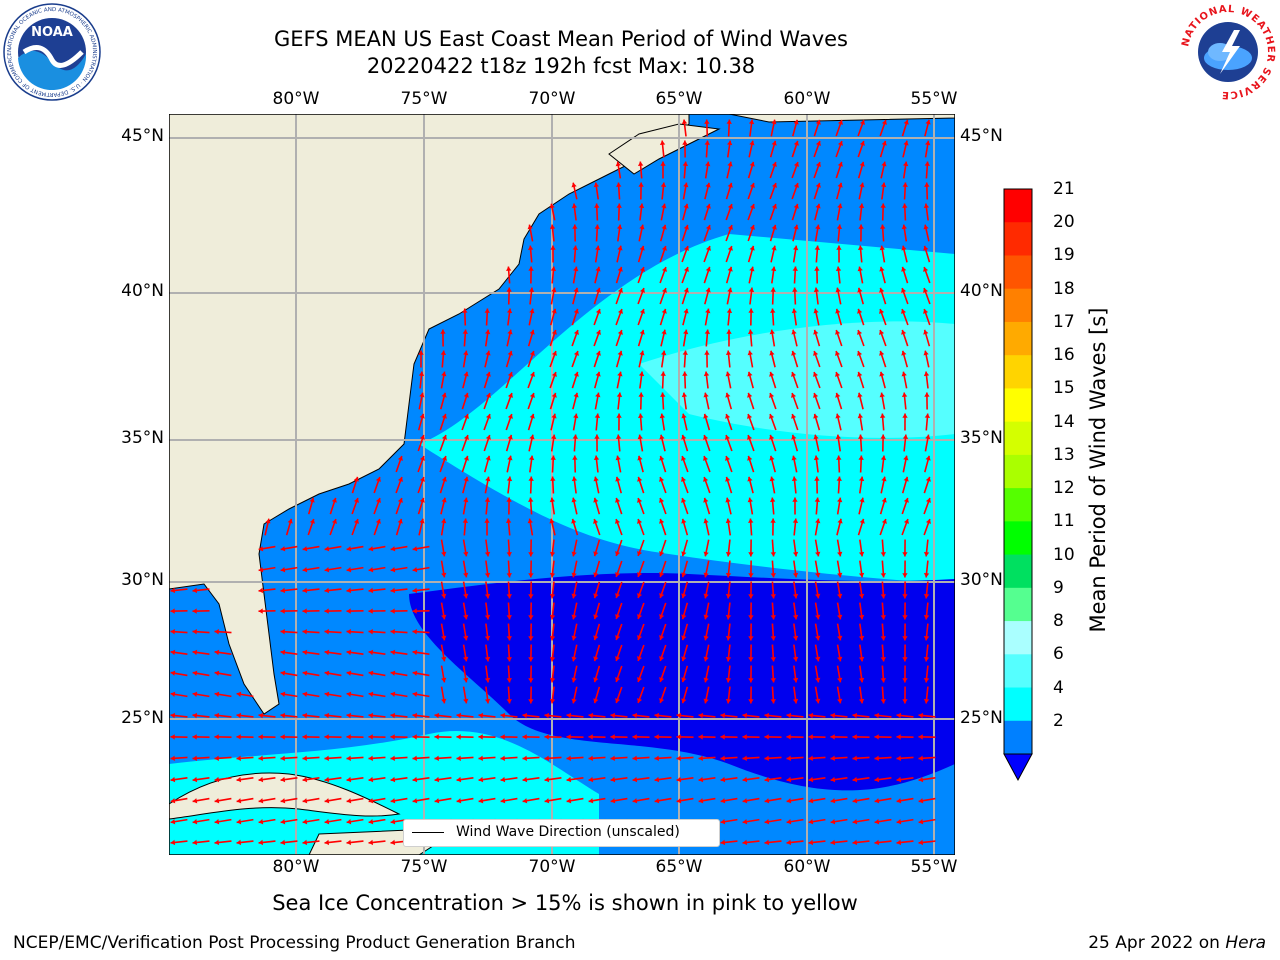 This screenshot has height=960, width=1280. What do you see at coordinates (424, 867) in the screenshot?
I see `lon-label-bottom-75w: 75°W` at bounding box center [424, 867].